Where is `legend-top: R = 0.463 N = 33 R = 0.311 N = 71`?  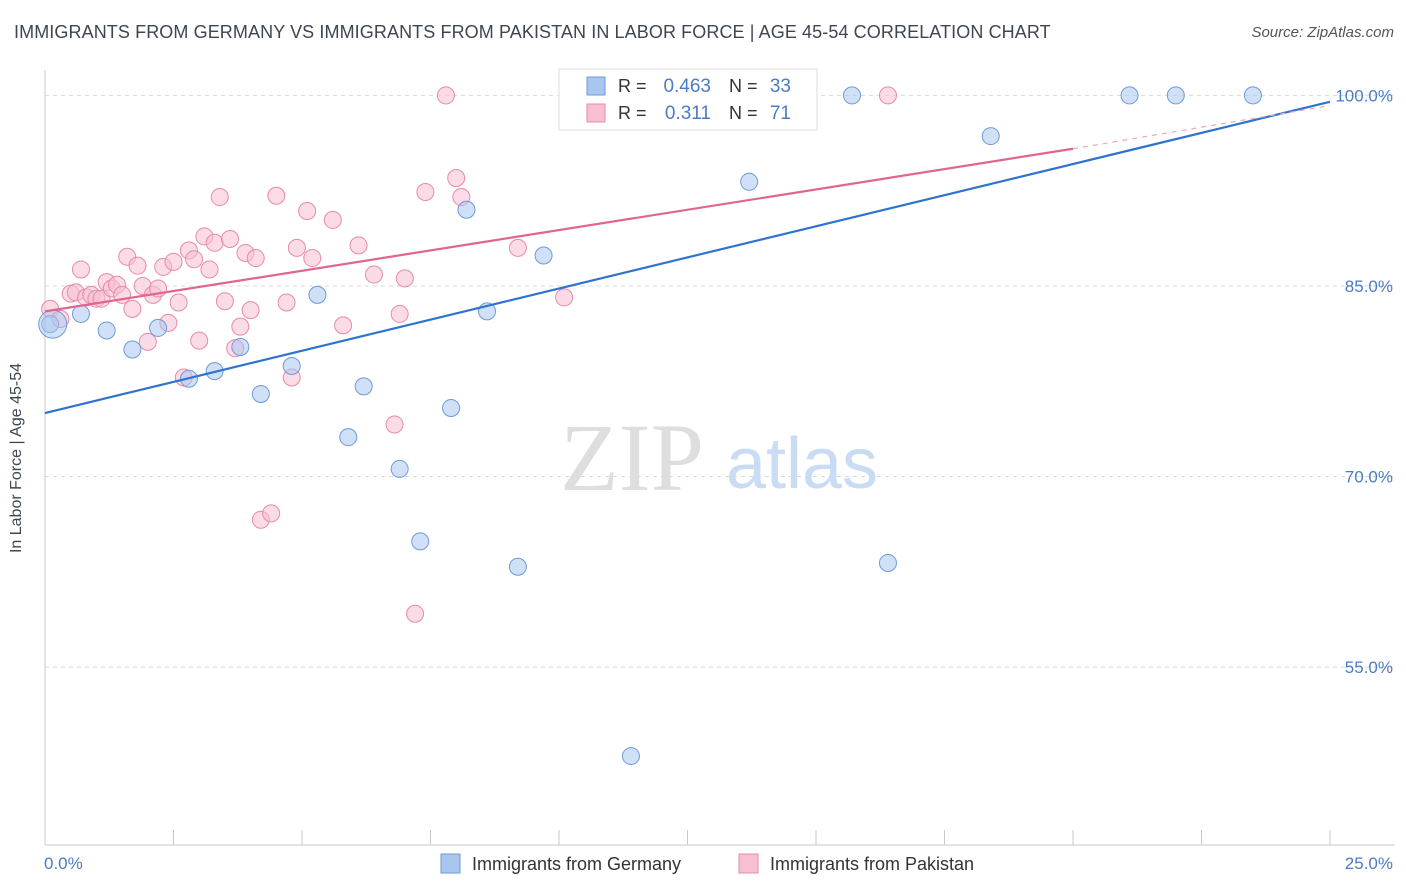
legend-top: R = 0.463 N = 33 R = 0.311 N = 71 is located at coordinates (688, 99).